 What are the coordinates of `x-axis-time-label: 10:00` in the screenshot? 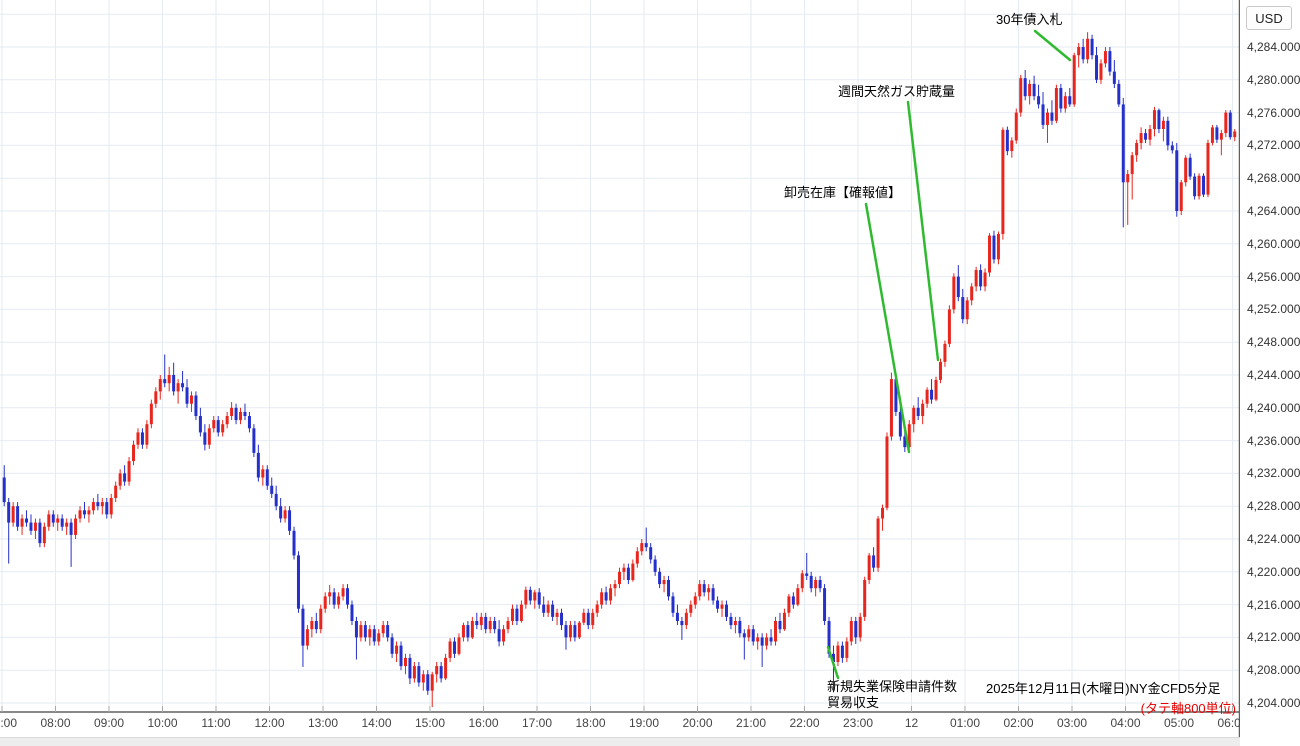 It's located at (162, 723).